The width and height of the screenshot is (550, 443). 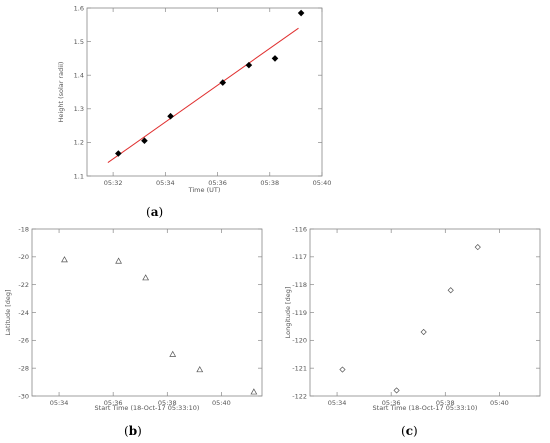 I want to click on y-tick-label: 1.1, so click(x=79, y=176).